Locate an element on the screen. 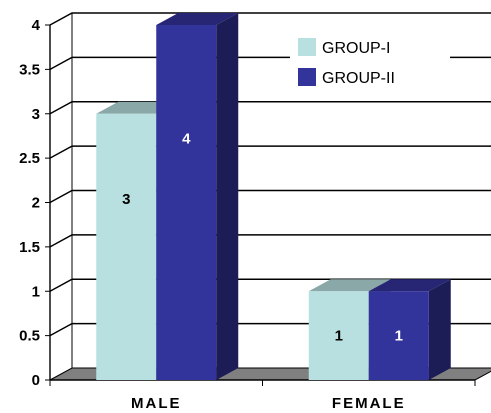 Image resolution: width=491 pixels, height=413 pixels. category-label: MALE is located at coordinates (156, 403).